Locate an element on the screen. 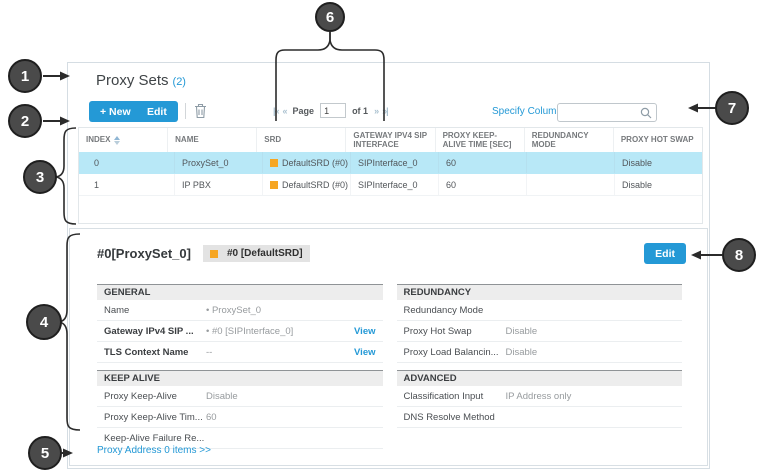 The height and width of the screenshot is (474, 761). detail-header: #0[ProxySet_0] #0 [DefaultSRD] Edit is located at coordinates (391, 253).